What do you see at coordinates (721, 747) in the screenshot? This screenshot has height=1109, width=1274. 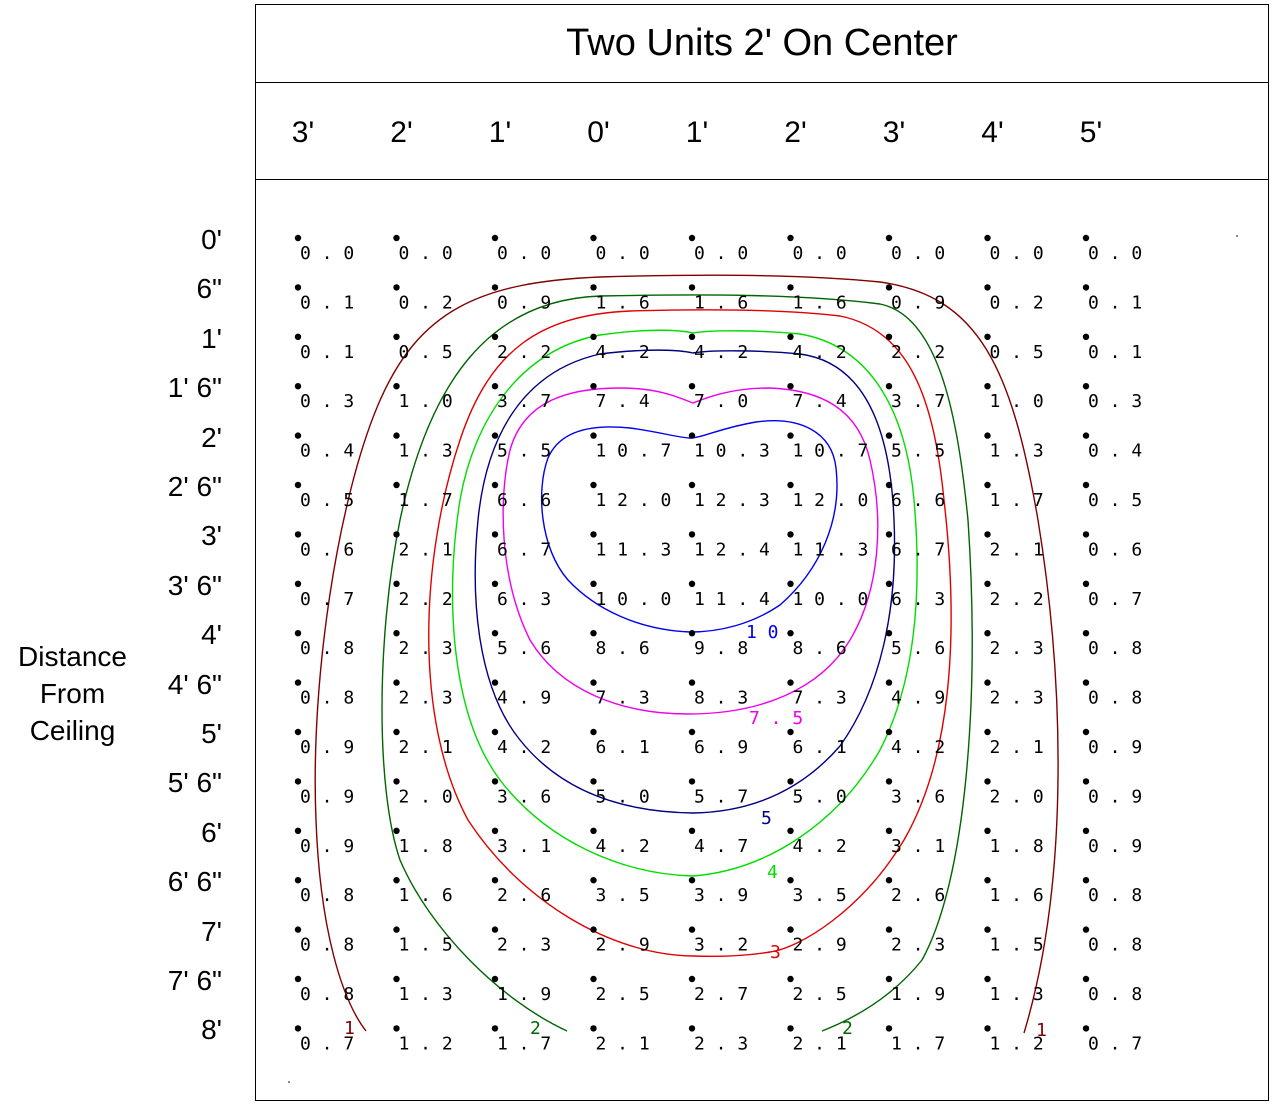 I see `grid-value-label: 6 . 9` at bounding box center [721, 747].